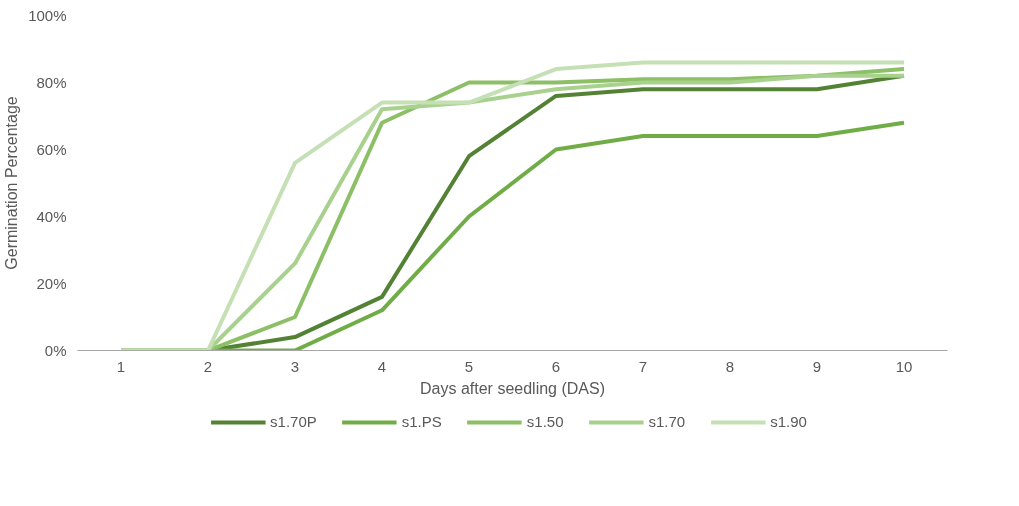 The width and height of the screenshot is (1019, 506). I want to click on x-tick-label: 1, so click(121, 366).